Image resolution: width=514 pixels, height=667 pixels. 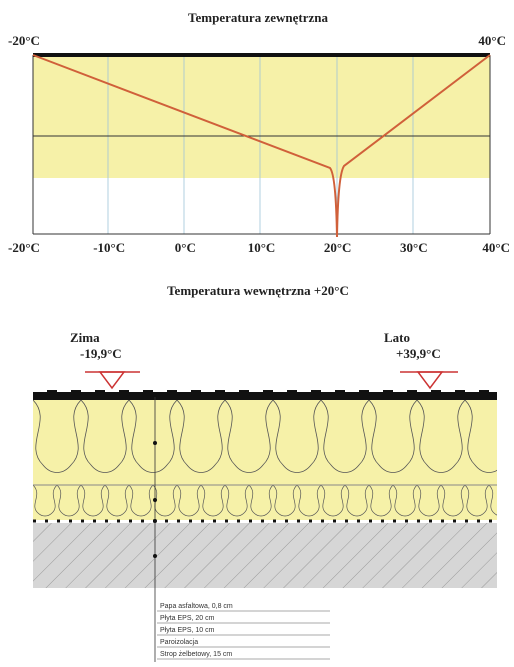 What do you see at coordinates (24, 40) in the screenshot?
I see `top-left-label: -20°C` at bounding box center [24, 40].